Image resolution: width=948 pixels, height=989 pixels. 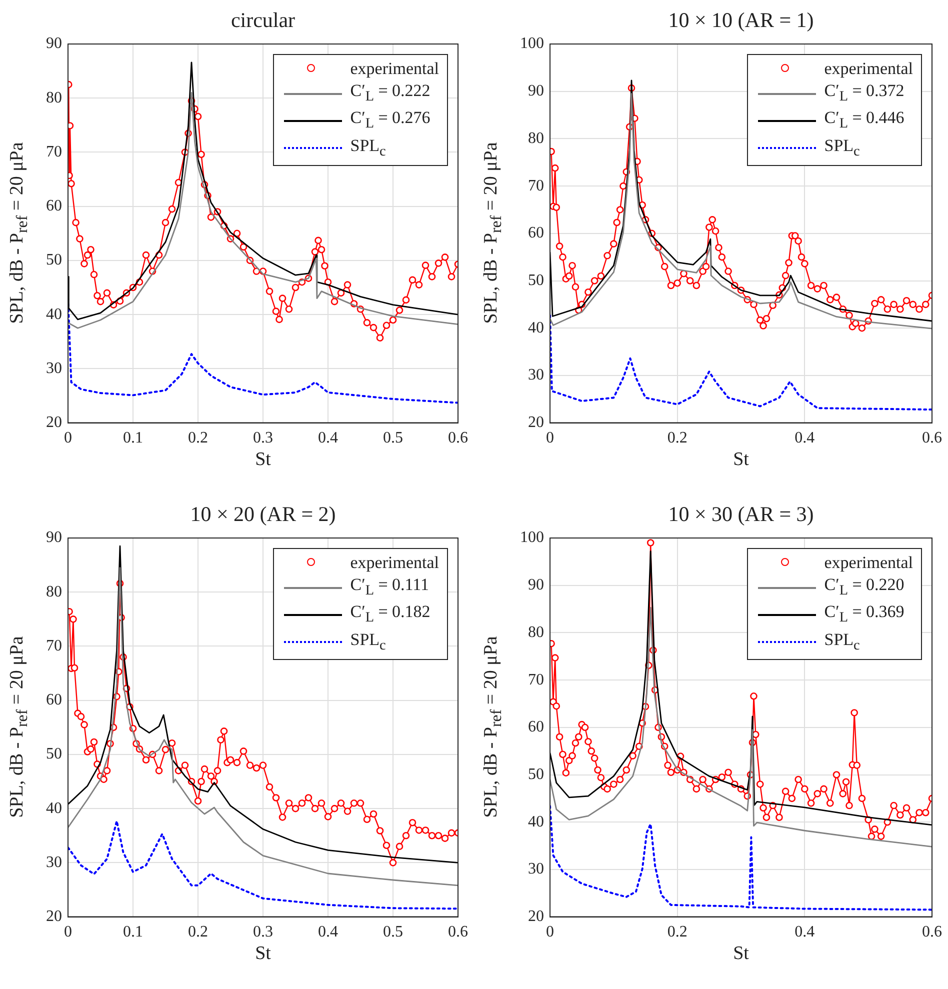 I want to click on legend-label: C′$_{L}$ = 0.111, so click(x=390, y=587).